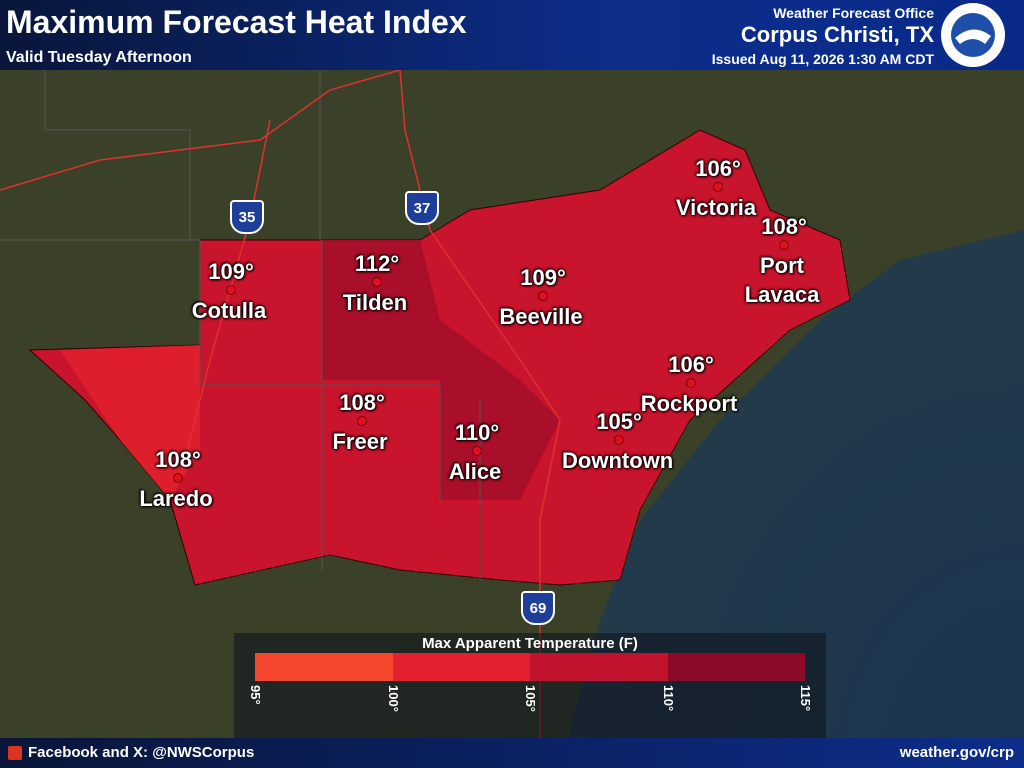 Image resolution: width=1024 pixels, height=768 pixels. I want to click on city-name: Cotulla, so click(229, 310).